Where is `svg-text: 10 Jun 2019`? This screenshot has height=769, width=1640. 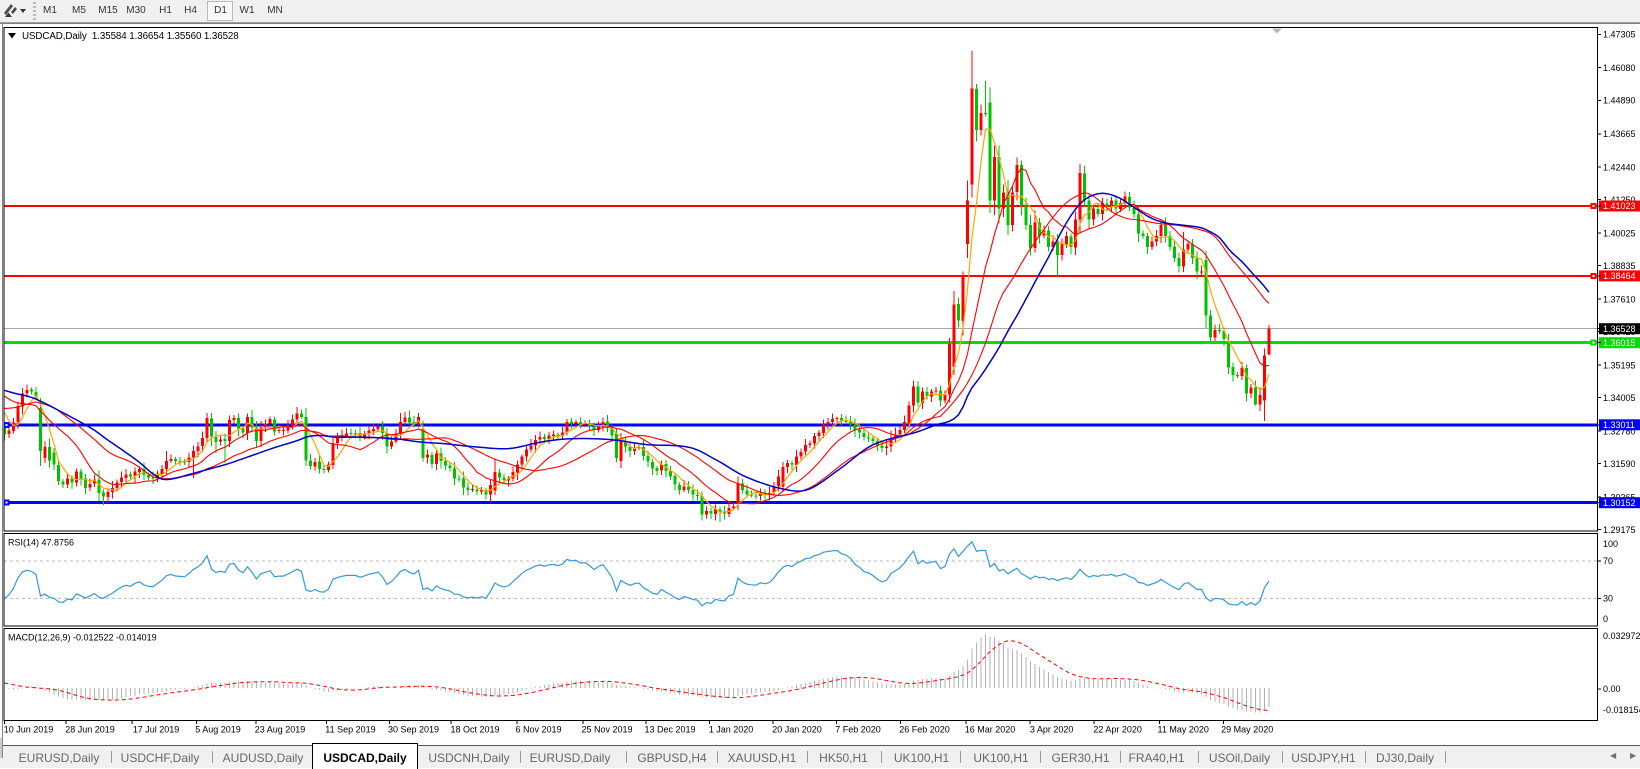
svg-text: 10 Jun 2019 is located at coordinates (29, 730).